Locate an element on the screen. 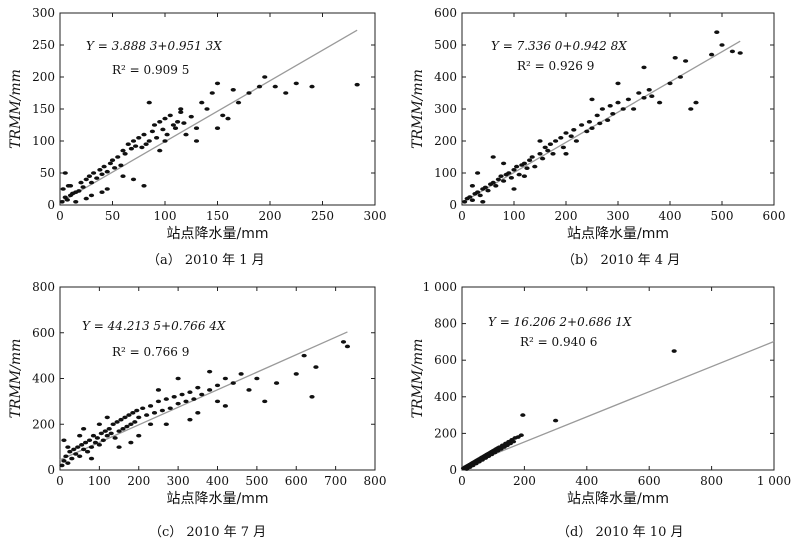  y-tick-label: 100 is located at coordinates (43, 141).